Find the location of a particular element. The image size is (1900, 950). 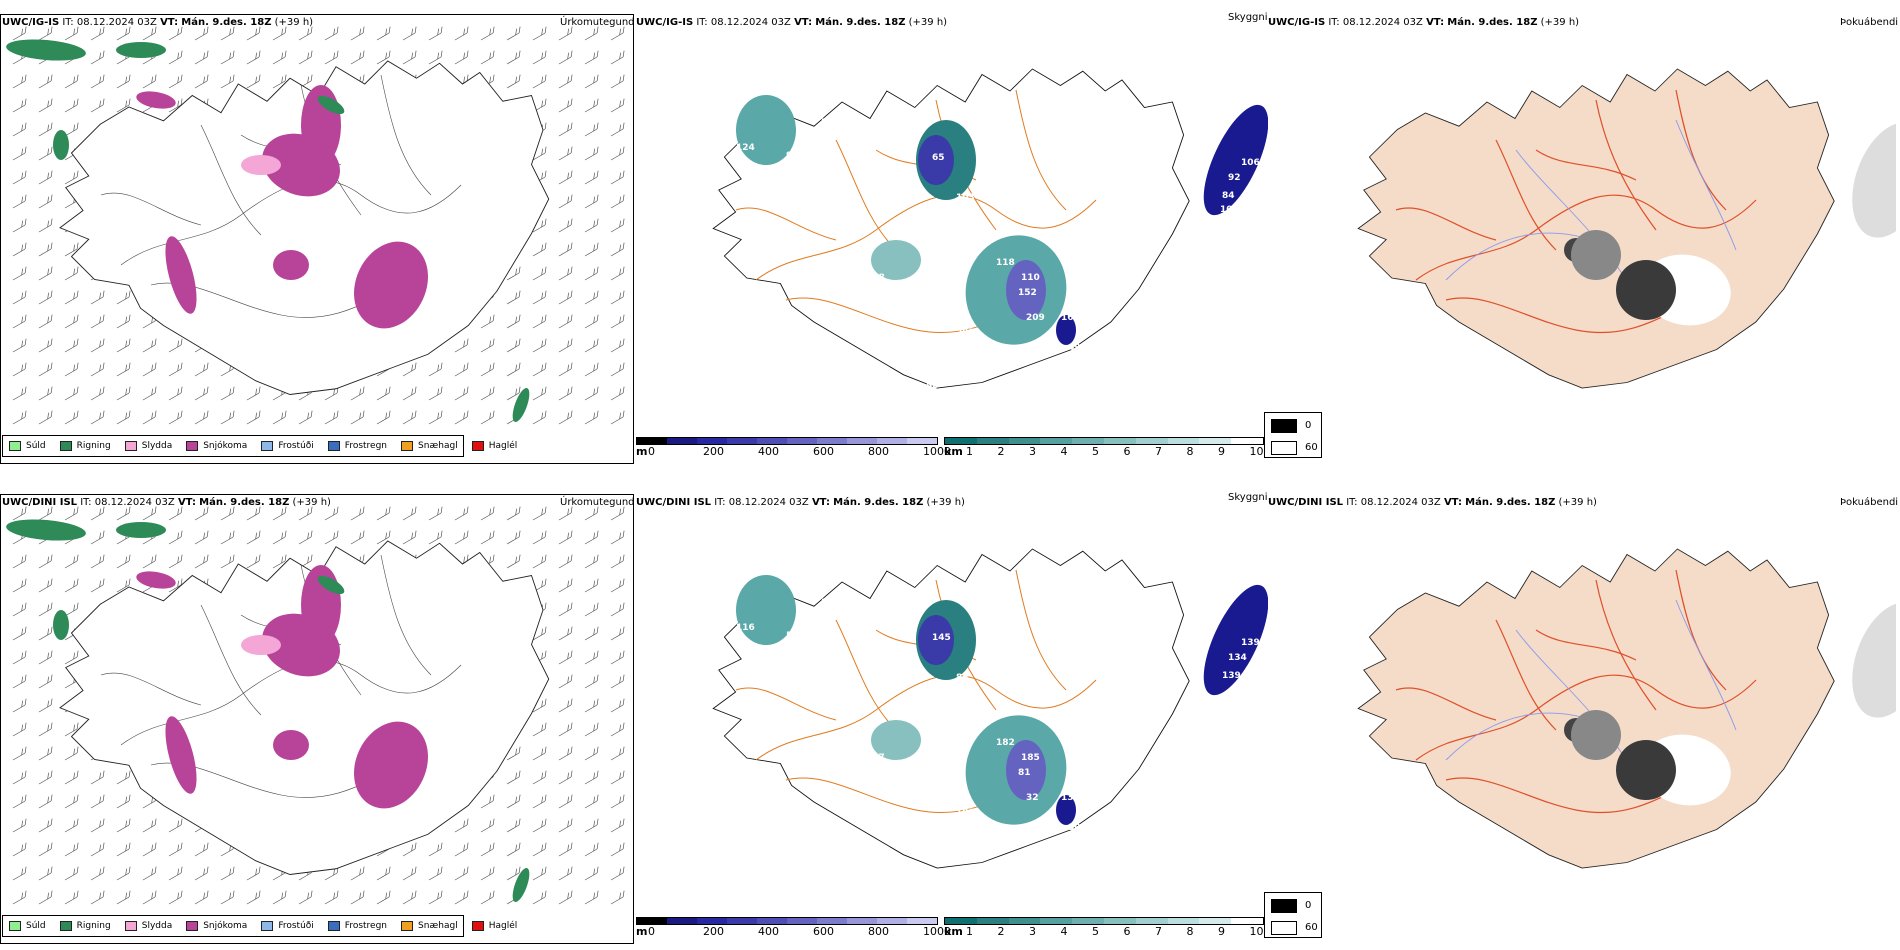

visibility-colorbar: km 1 2 3 4 5 6 7 8 9 10 is located at coordinates (1104, 929).